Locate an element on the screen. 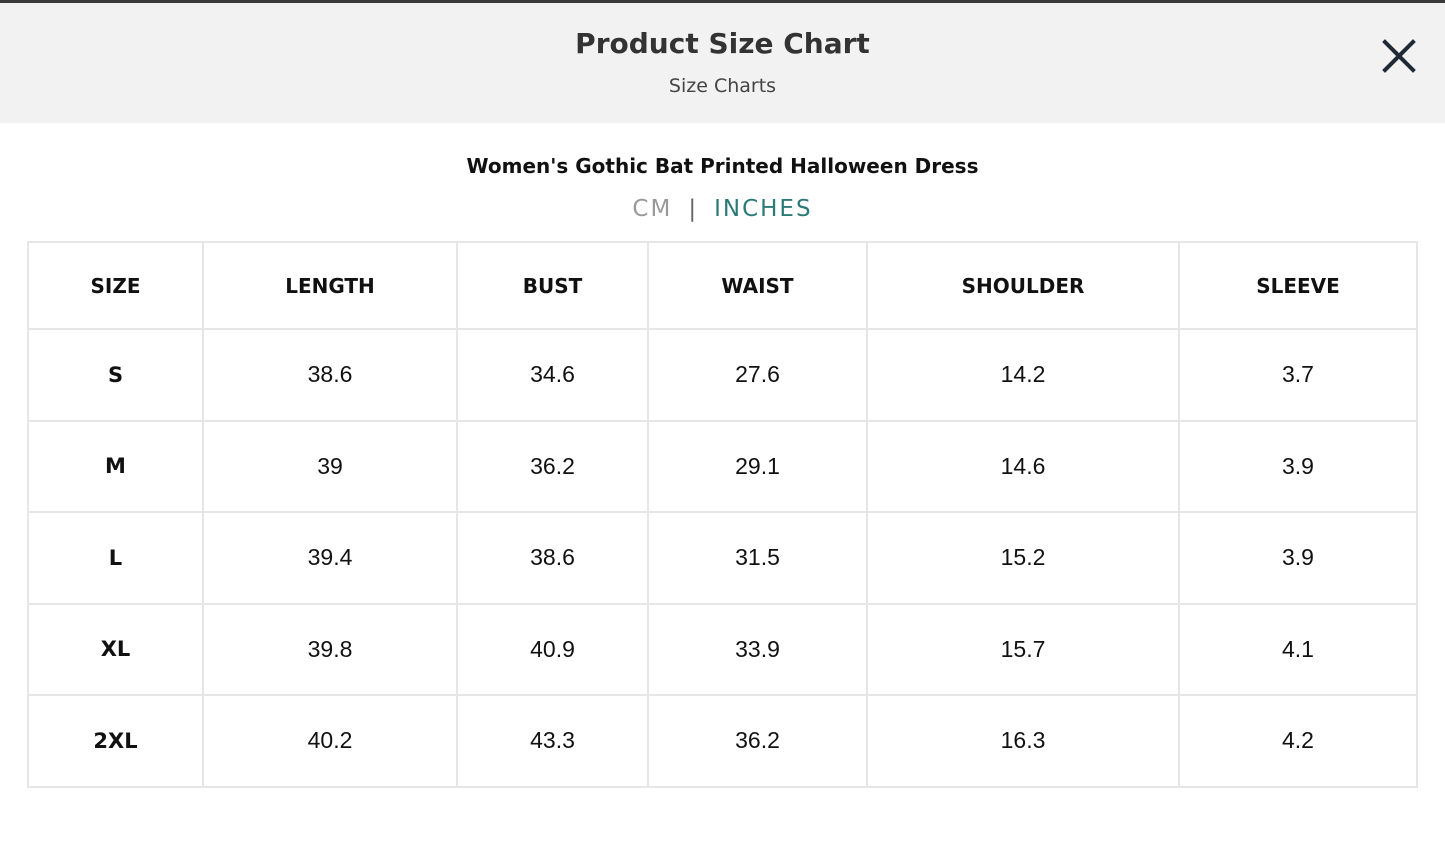 The image size is (1445, 842). measure-cell: 39.4 is located at coordinates (330, 558).